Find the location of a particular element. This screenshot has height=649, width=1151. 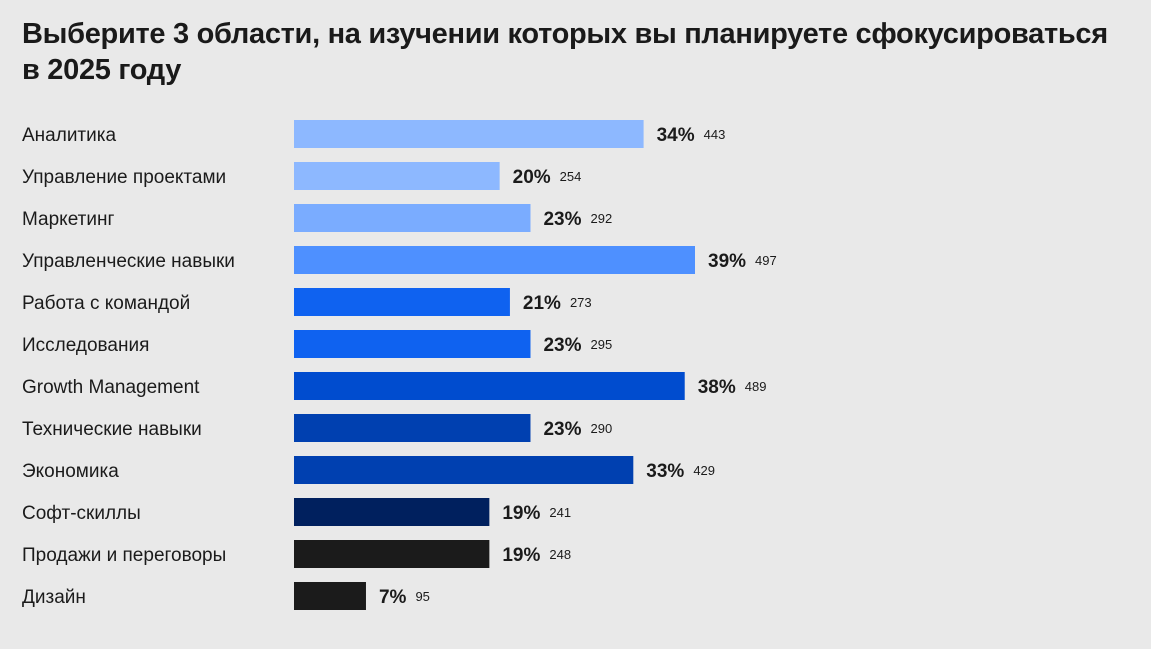

count-label: 443 is located at coordinates (715, 134).